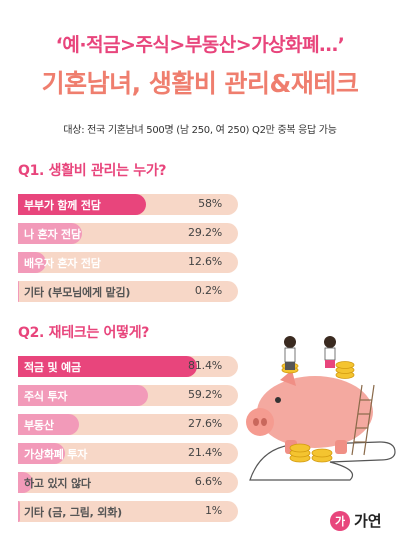  What do you see at coordinates (57, 483) in the screenshot?
I see `bar-label: 하고 있지 않다` at bounding box center [57, 483].